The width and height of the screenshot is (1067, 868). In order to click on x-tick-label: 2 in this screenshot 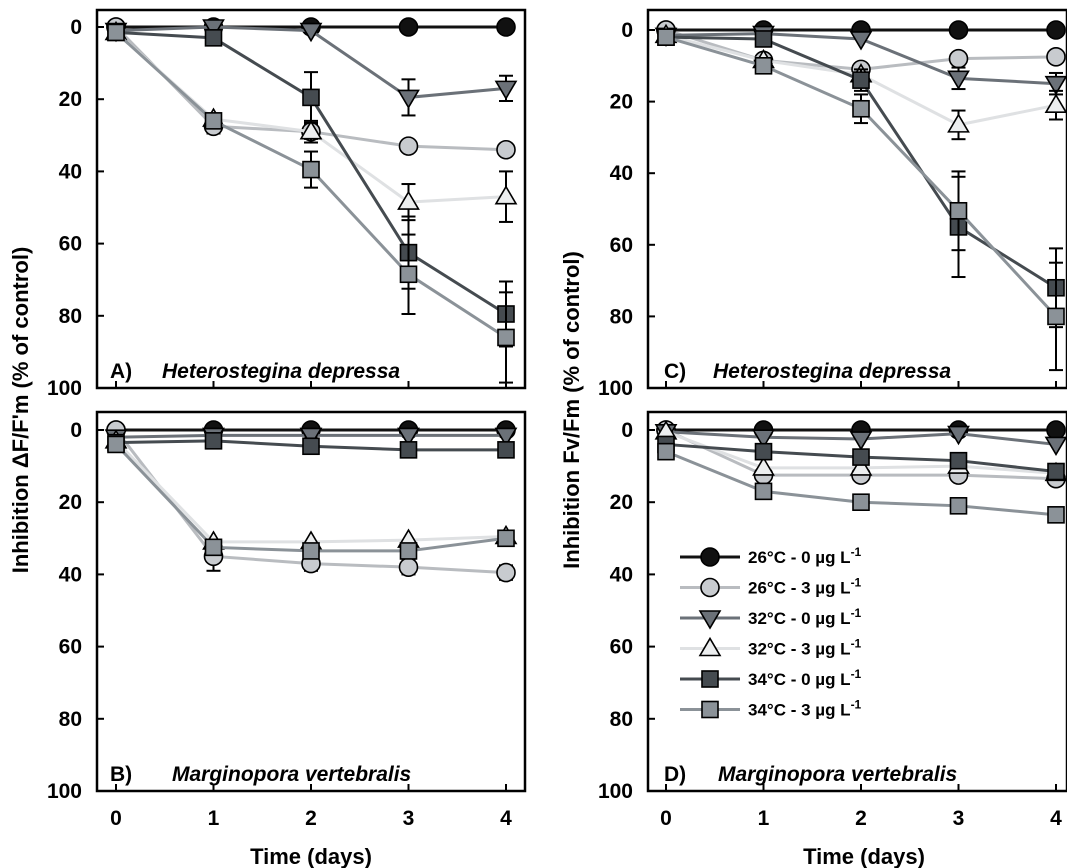, I will do `click(311, 818)`.